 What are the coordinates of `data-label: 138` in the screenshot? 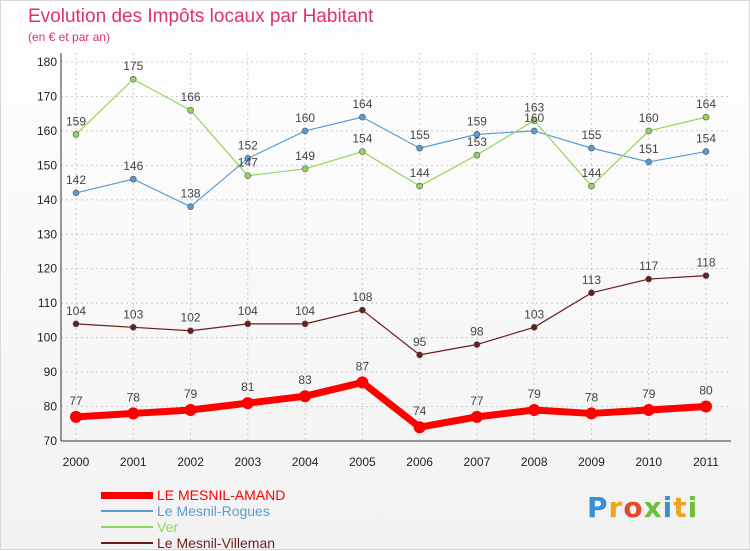 It's located at (191, 194).